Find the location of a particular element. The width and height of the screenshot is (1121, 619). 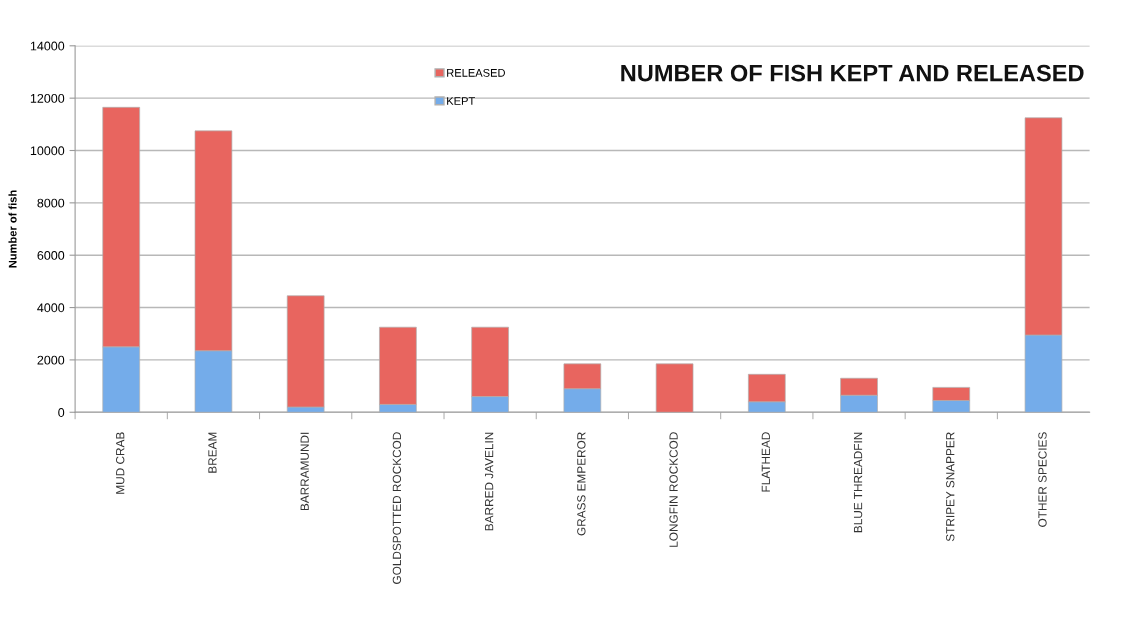

x-tick-label: BLUE THREADFIN is located at coordinates (858, 482).